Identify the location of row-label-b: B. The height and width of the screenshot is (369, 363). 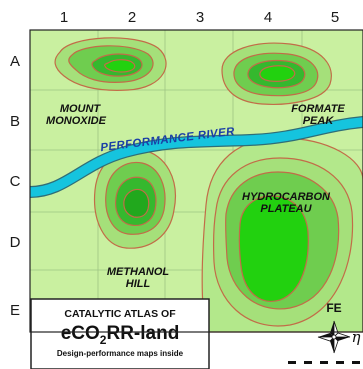
(15, 121).